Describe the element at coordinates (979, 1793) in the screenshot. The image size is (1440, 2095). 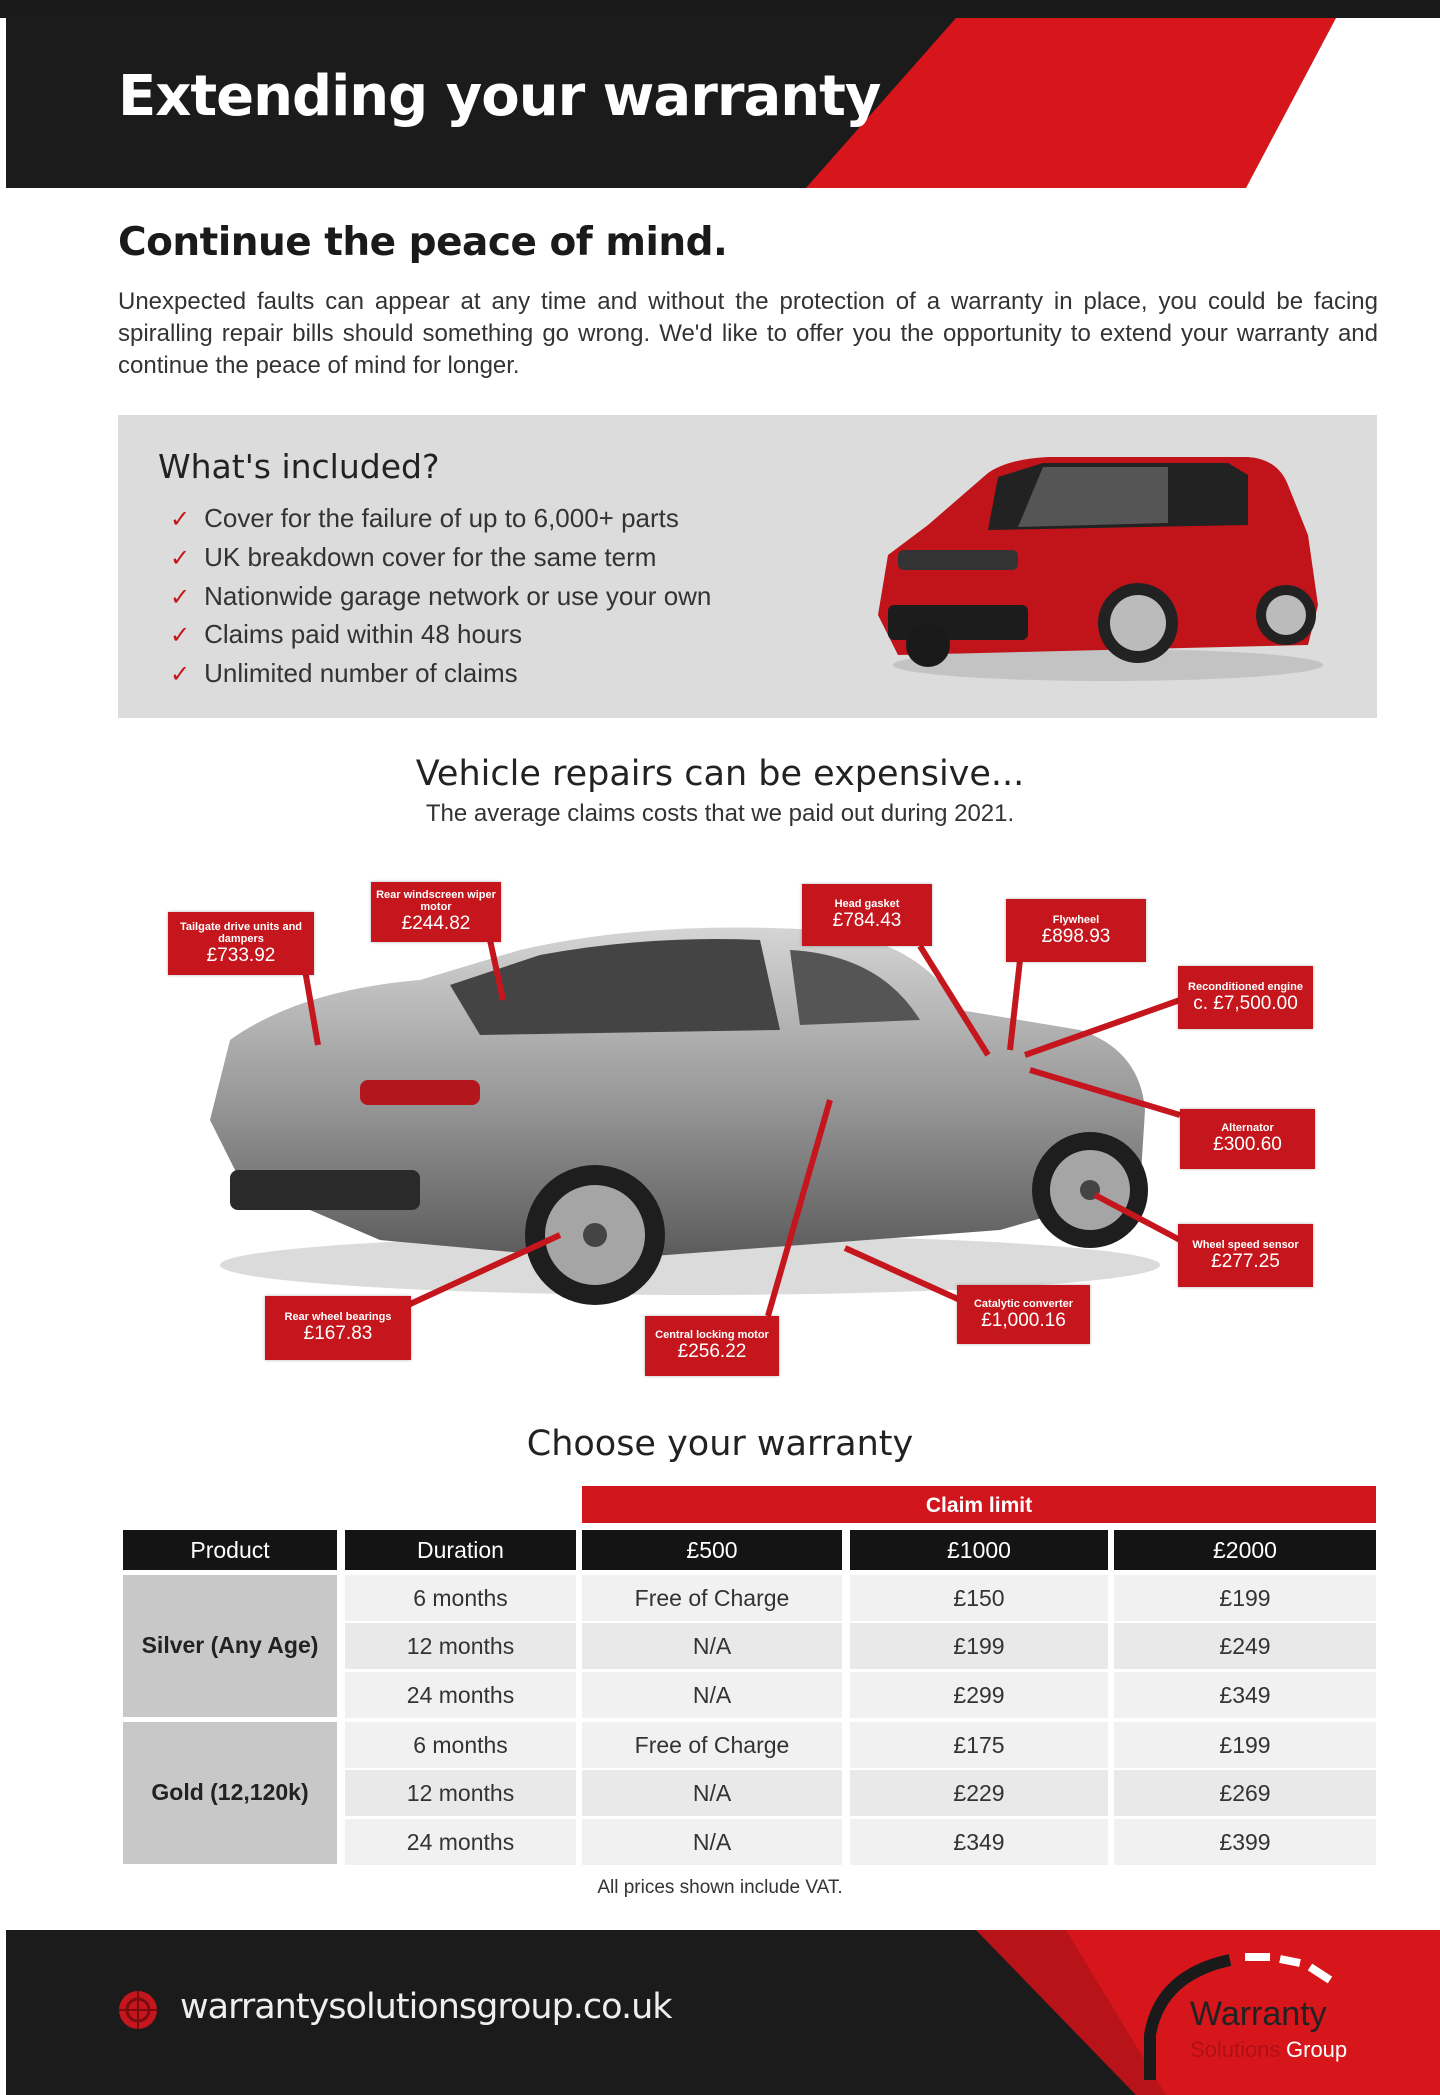
I see `table-cell: £229` at that location.